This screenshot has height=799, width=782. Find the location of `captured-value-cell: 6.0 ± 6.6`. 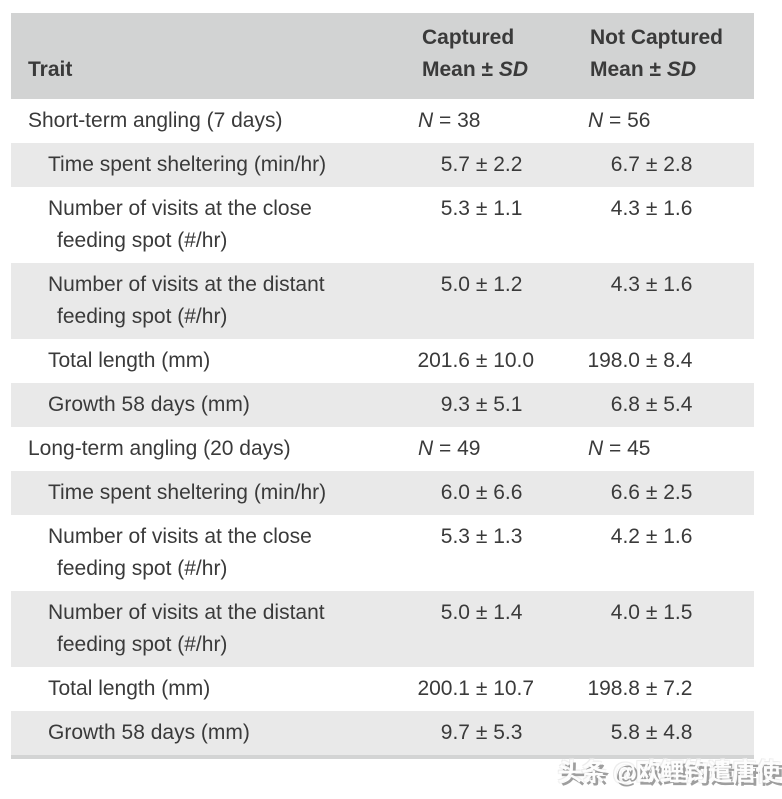

captured-value-cell: 6.0 ± 6.6 is located at coordinates (490, 493).